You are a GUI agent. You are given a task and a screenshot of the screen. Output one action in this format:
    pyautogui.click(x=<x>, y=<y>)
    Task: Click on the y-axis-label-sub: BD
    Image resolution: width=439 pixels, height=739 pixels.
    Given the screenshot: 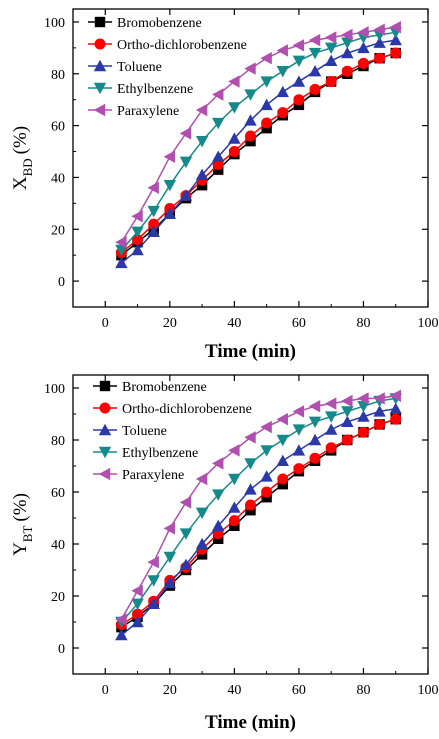 What is the action you would take?
    pyautogui.click(x=27, y=167)
    